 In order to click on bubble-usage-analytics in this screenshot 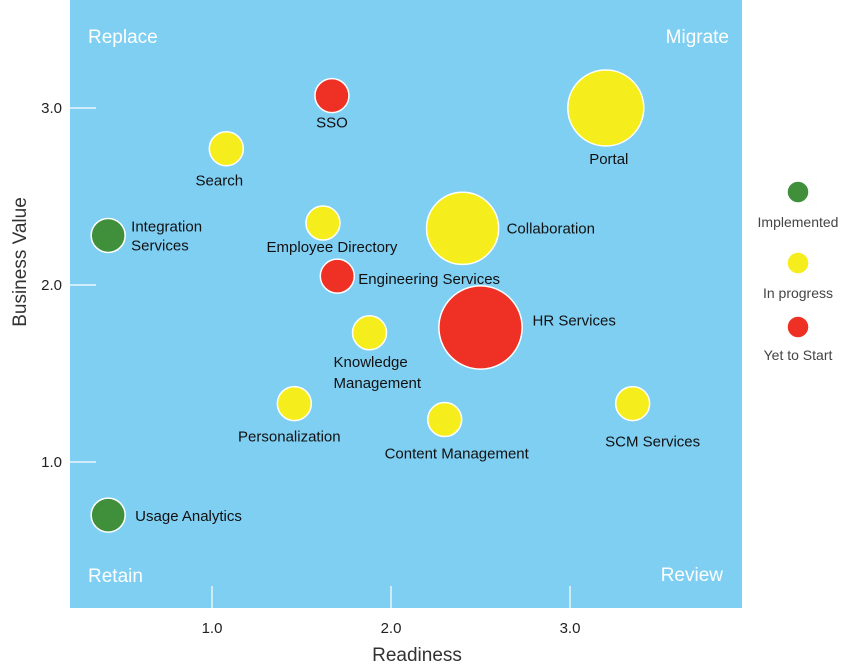, I will do `click(108, 515)`.